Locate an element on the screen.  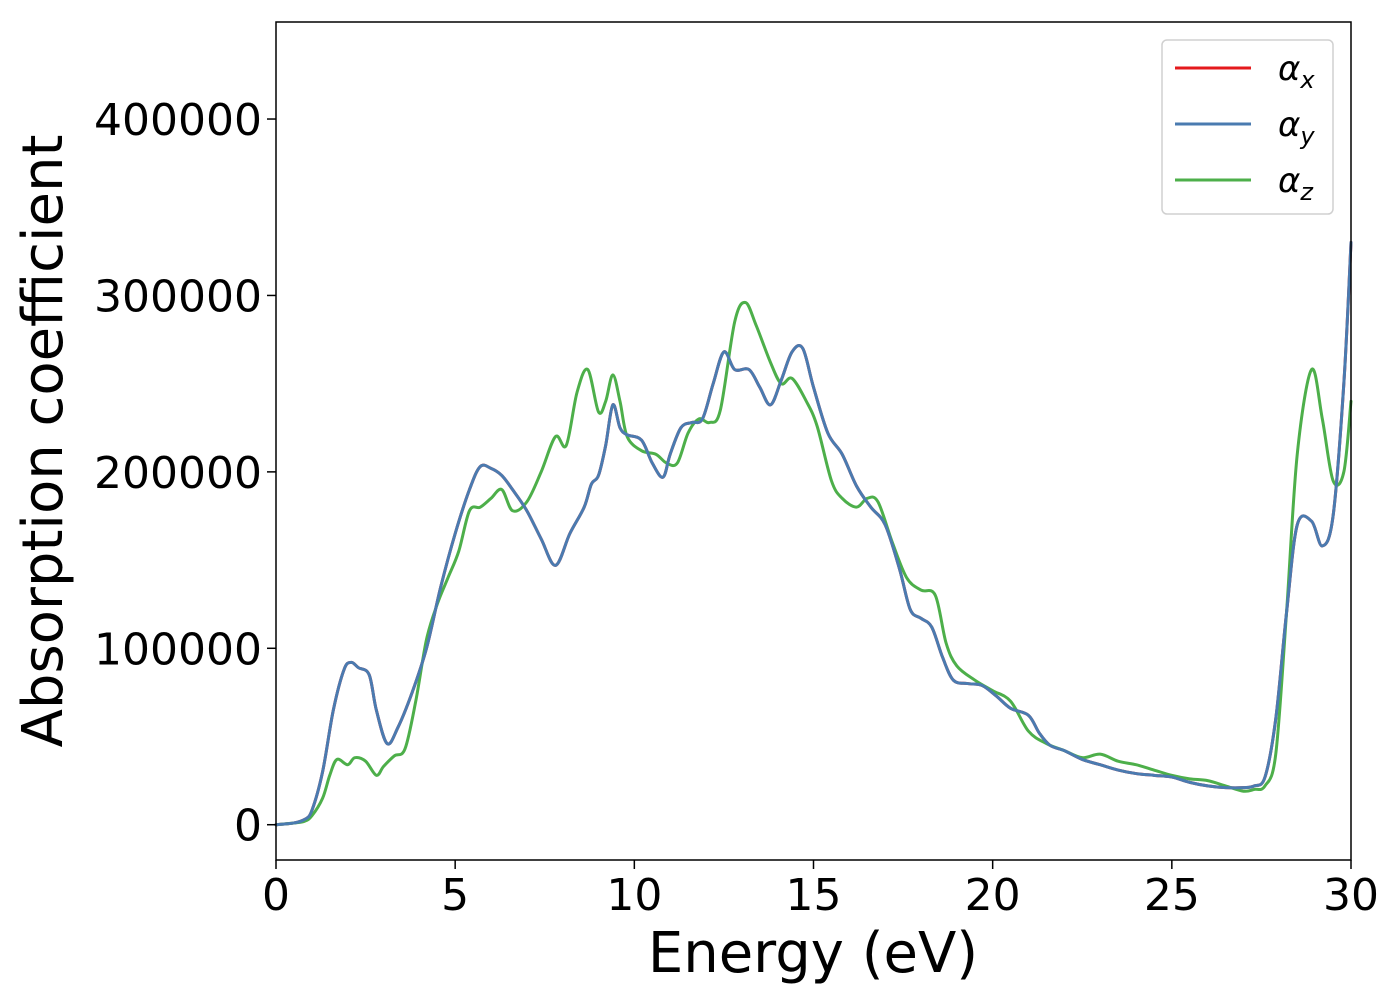
legend-label-z: αz is located at coordinates (1296, 183).